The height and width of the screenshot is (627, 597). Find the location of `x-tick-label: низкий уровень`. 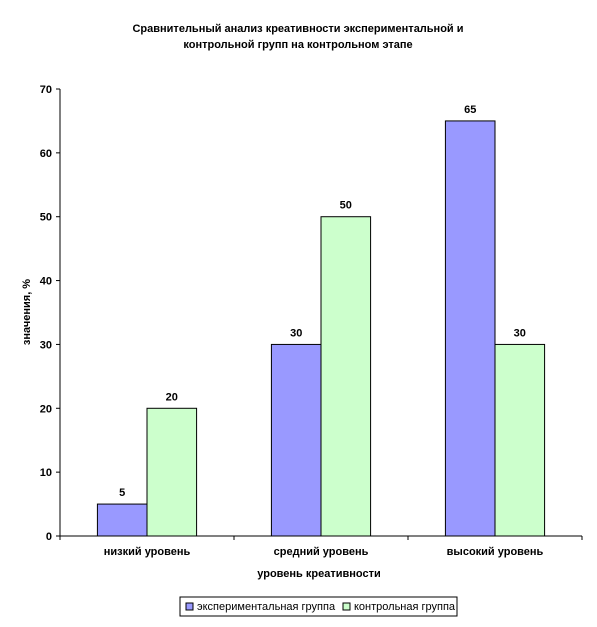

x-tick-label: низкий уровень is located at coordinates (147, 552).